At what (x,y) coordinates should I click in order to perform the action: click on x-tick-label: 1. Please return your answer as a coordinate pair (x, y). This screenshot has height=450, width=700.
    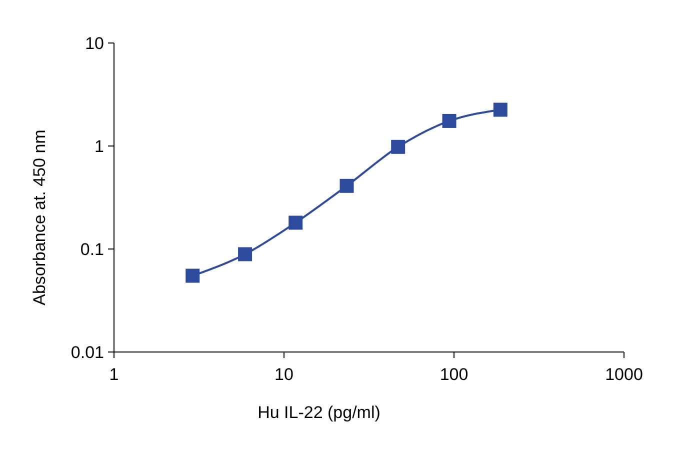
    Looking at the image, I should click on (114, 374).